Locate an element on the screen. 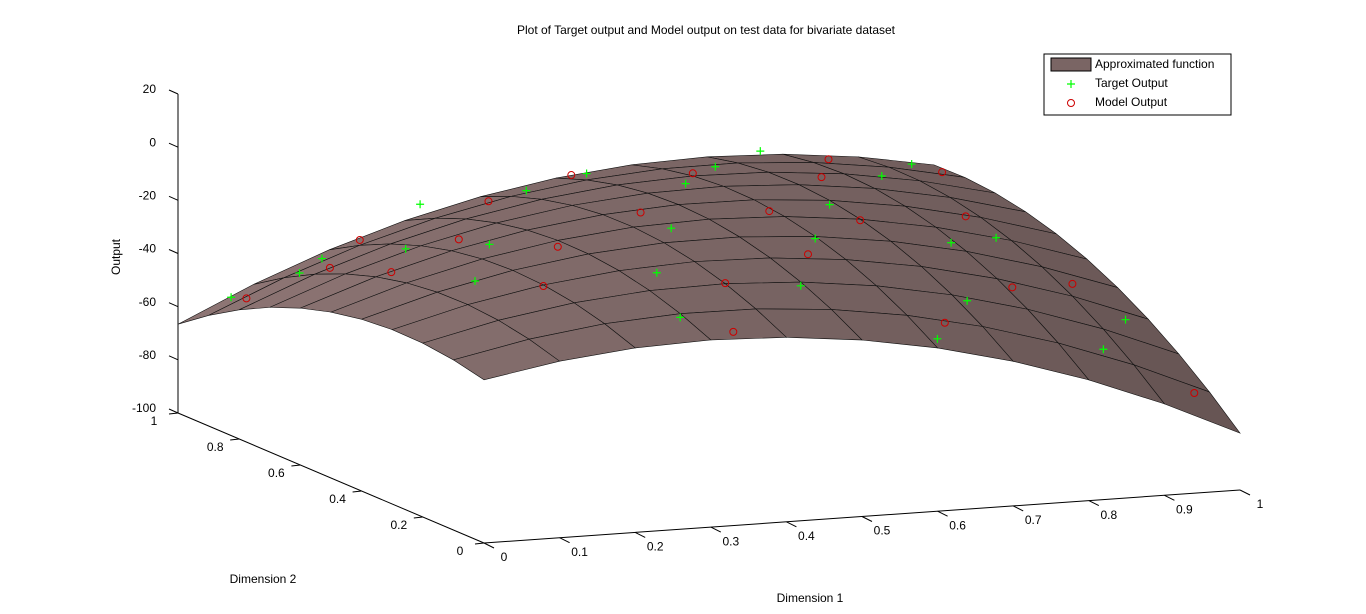 The height and width of the screenshot is (614, 1366). y-tick-label: 1 is located at coordinates (154, 421).